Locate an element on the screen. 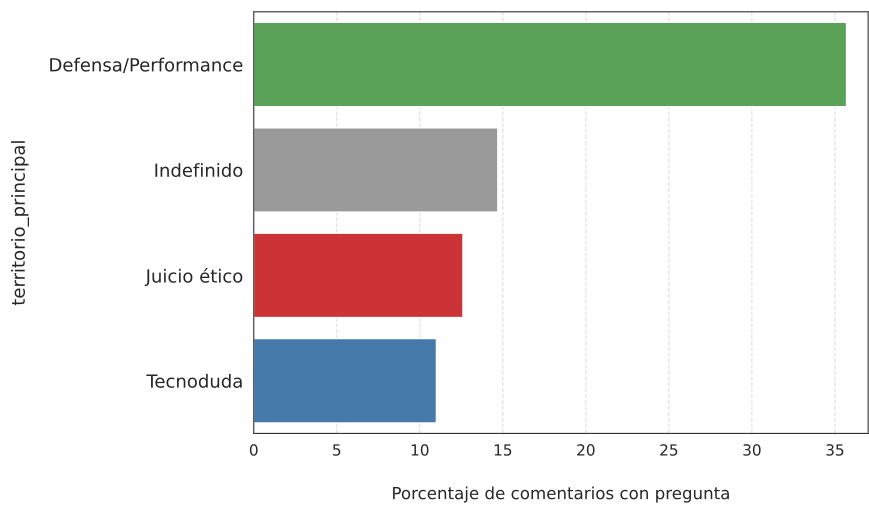 Image resolution: width=869 pixels, height=513 pixels. x-axis-title: Porcentaje de comentarios con pregunta is located at coordinates (561, 494).